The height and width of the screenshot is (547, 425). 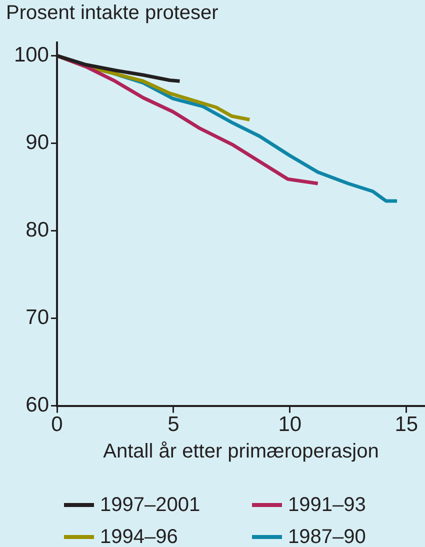 What do you see at coordinates (112, 13) in the screenshot?
I see `y-axis-title: Prosent intakte proteser` at bounding box center [112, 13].